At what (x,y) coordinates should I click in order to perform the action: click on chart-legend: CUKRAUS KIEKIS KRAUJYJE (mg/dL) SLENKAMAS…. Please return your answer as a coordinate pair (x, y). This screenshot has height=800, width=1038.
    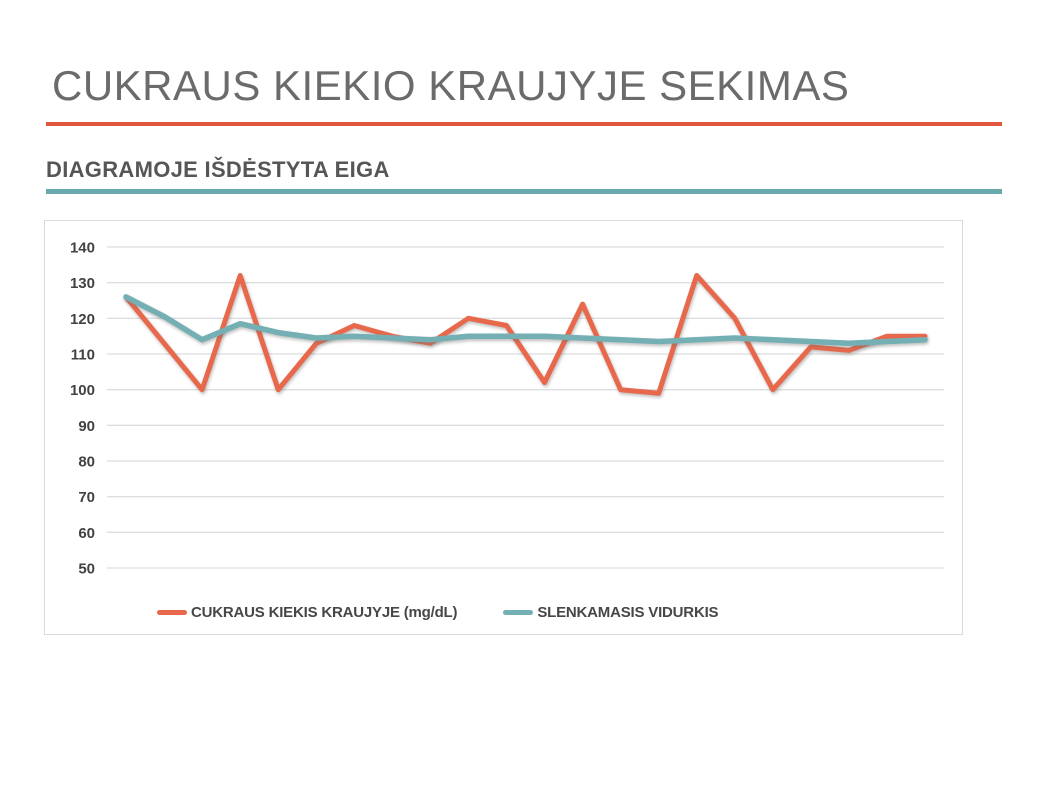
    Looking at the image, I should click on (438, 612).